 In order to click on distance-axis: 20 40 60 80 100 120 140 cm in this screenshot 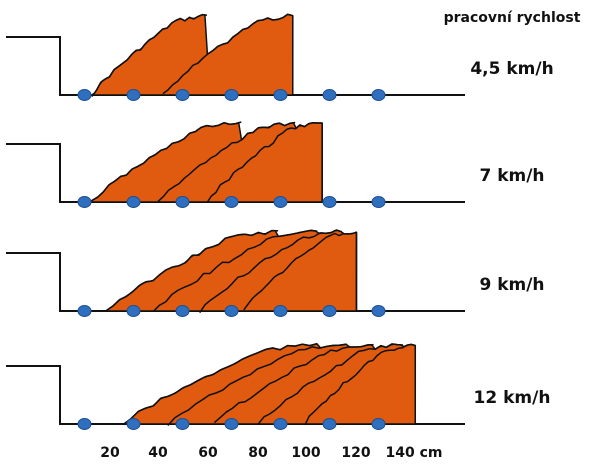, I will do `click(271, 453)`.